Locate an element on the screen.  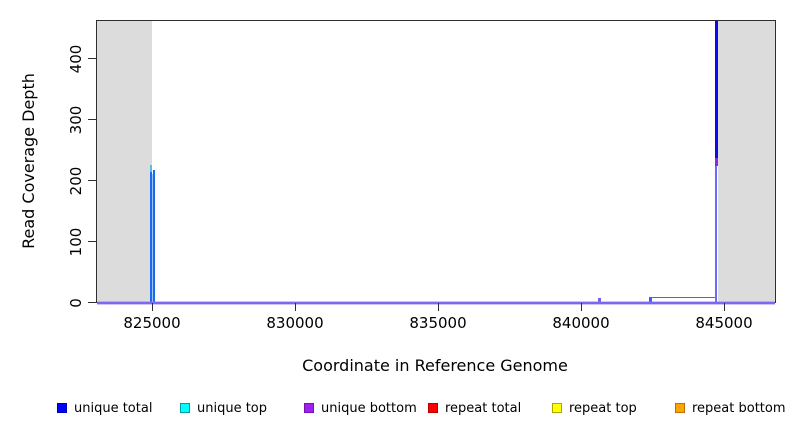
legend-item-repeat-total: repeat total is located at coordinates (475, 408).